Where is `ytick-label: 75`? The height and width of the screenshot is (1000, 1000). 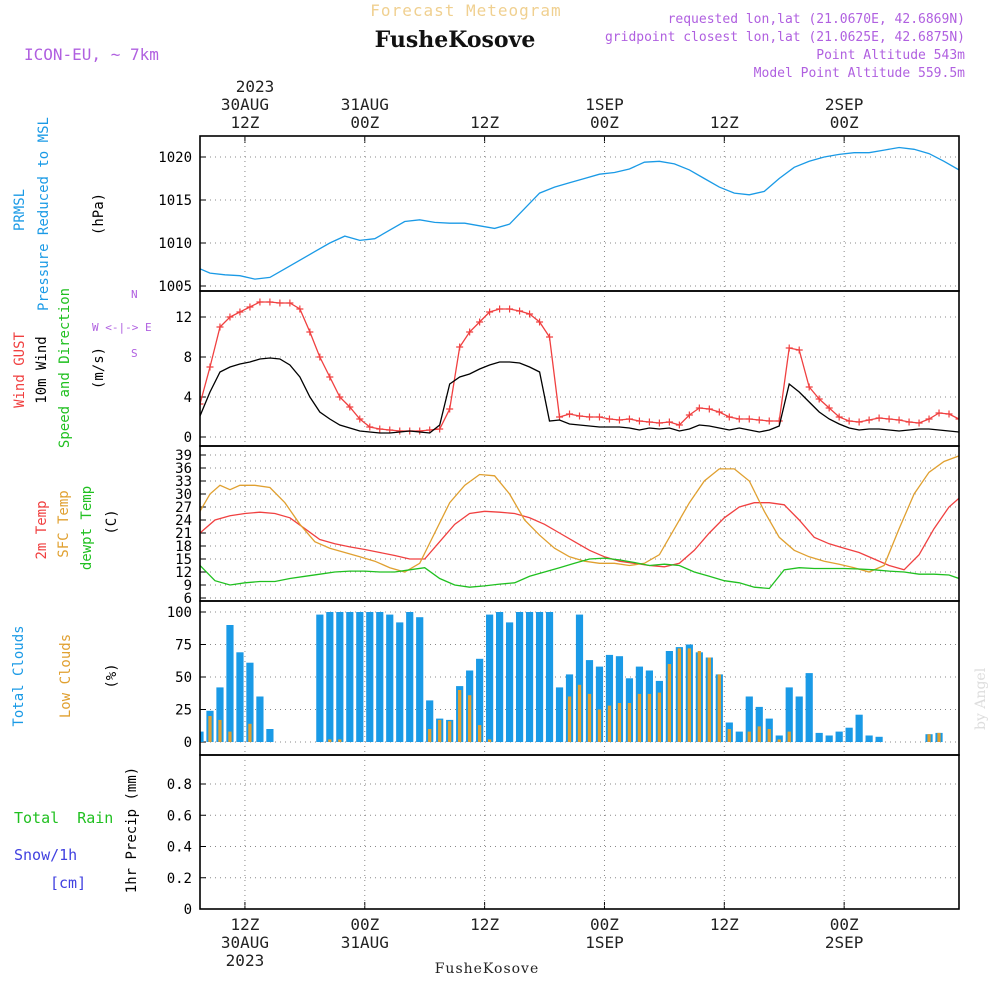
ytick-label: 75 is located at coordinates (183, 646).